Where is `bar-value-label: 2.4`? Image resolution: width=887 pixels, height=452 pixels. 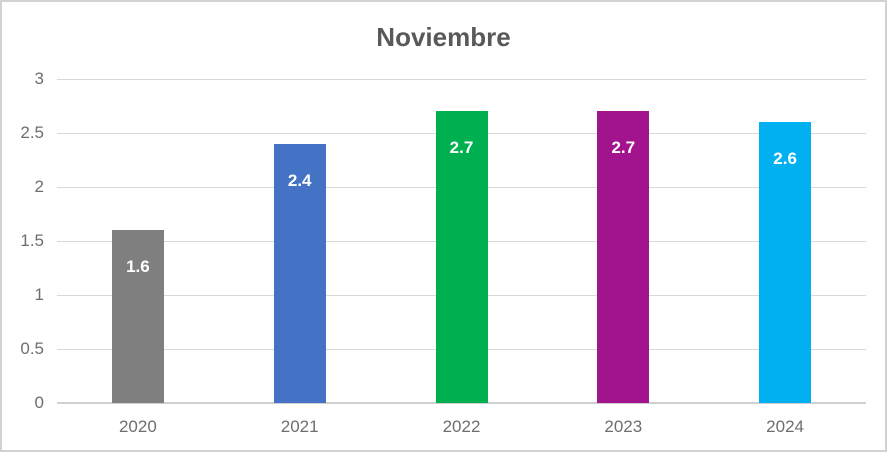 bar-value-label: 2.4 is located at coordinates (299, 180).